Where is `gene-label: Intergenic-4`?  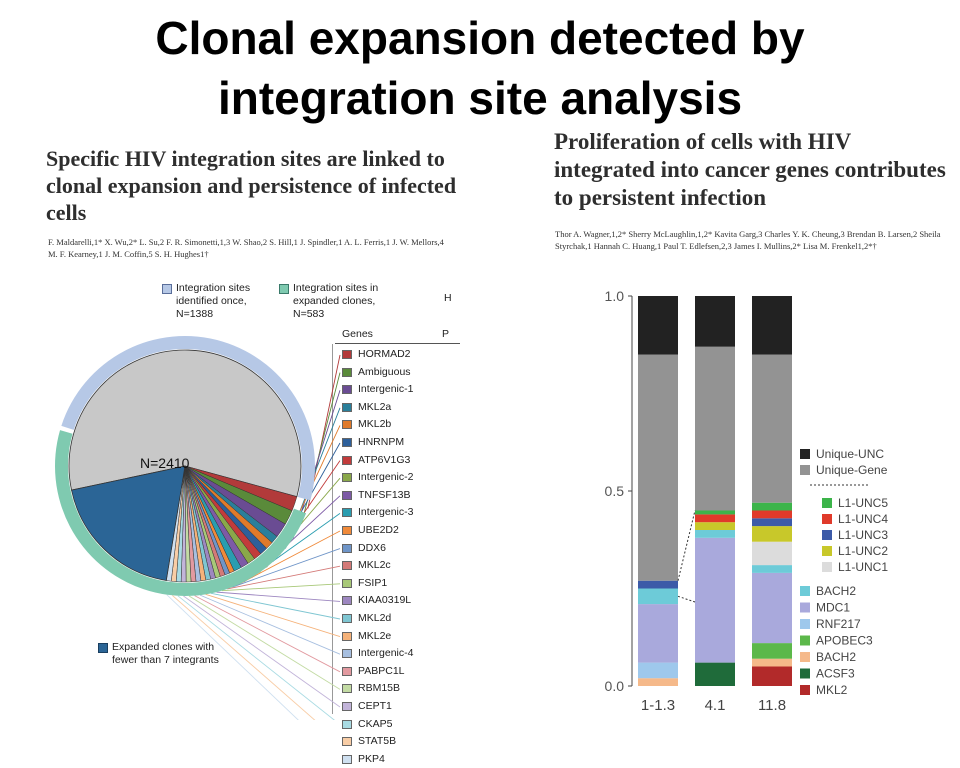
gene-label: Intergenic-4 is located at coordinates (386, 653).